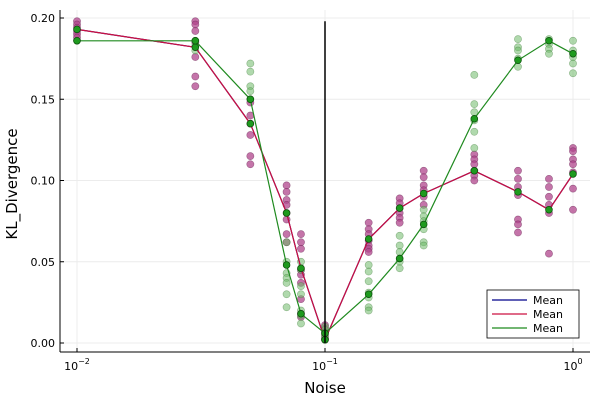 This screenshot has height=400, width=600. I want to click on y-tick-label: 0.10, so click(43, 181).